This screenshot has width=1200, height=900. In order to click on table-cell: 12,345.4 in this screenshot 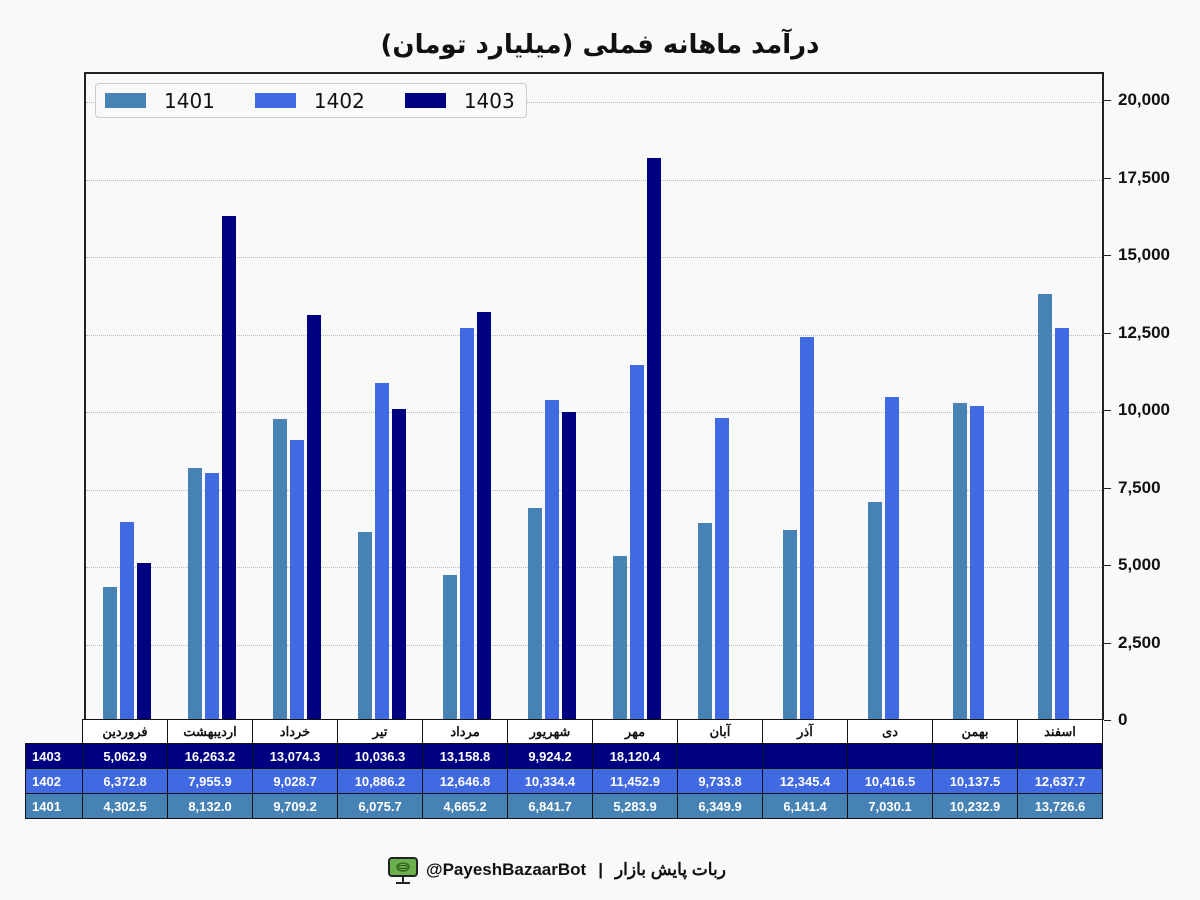, I will do `click(805, 781)`.